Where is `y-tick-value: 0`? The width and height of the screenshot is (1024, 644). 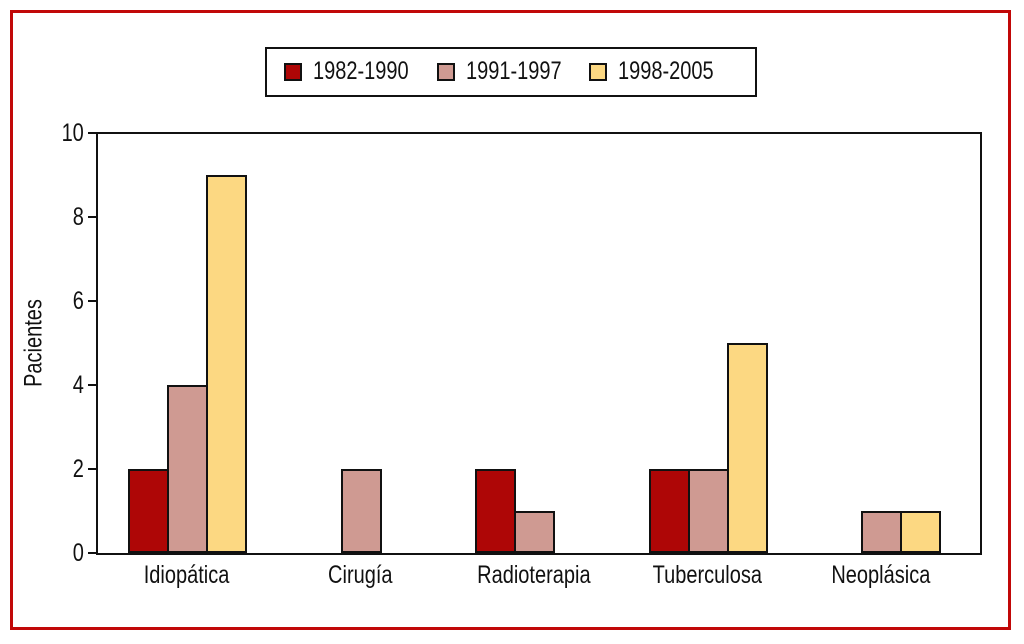
y-tick-value: 0 is located at coordinates (78, 553).